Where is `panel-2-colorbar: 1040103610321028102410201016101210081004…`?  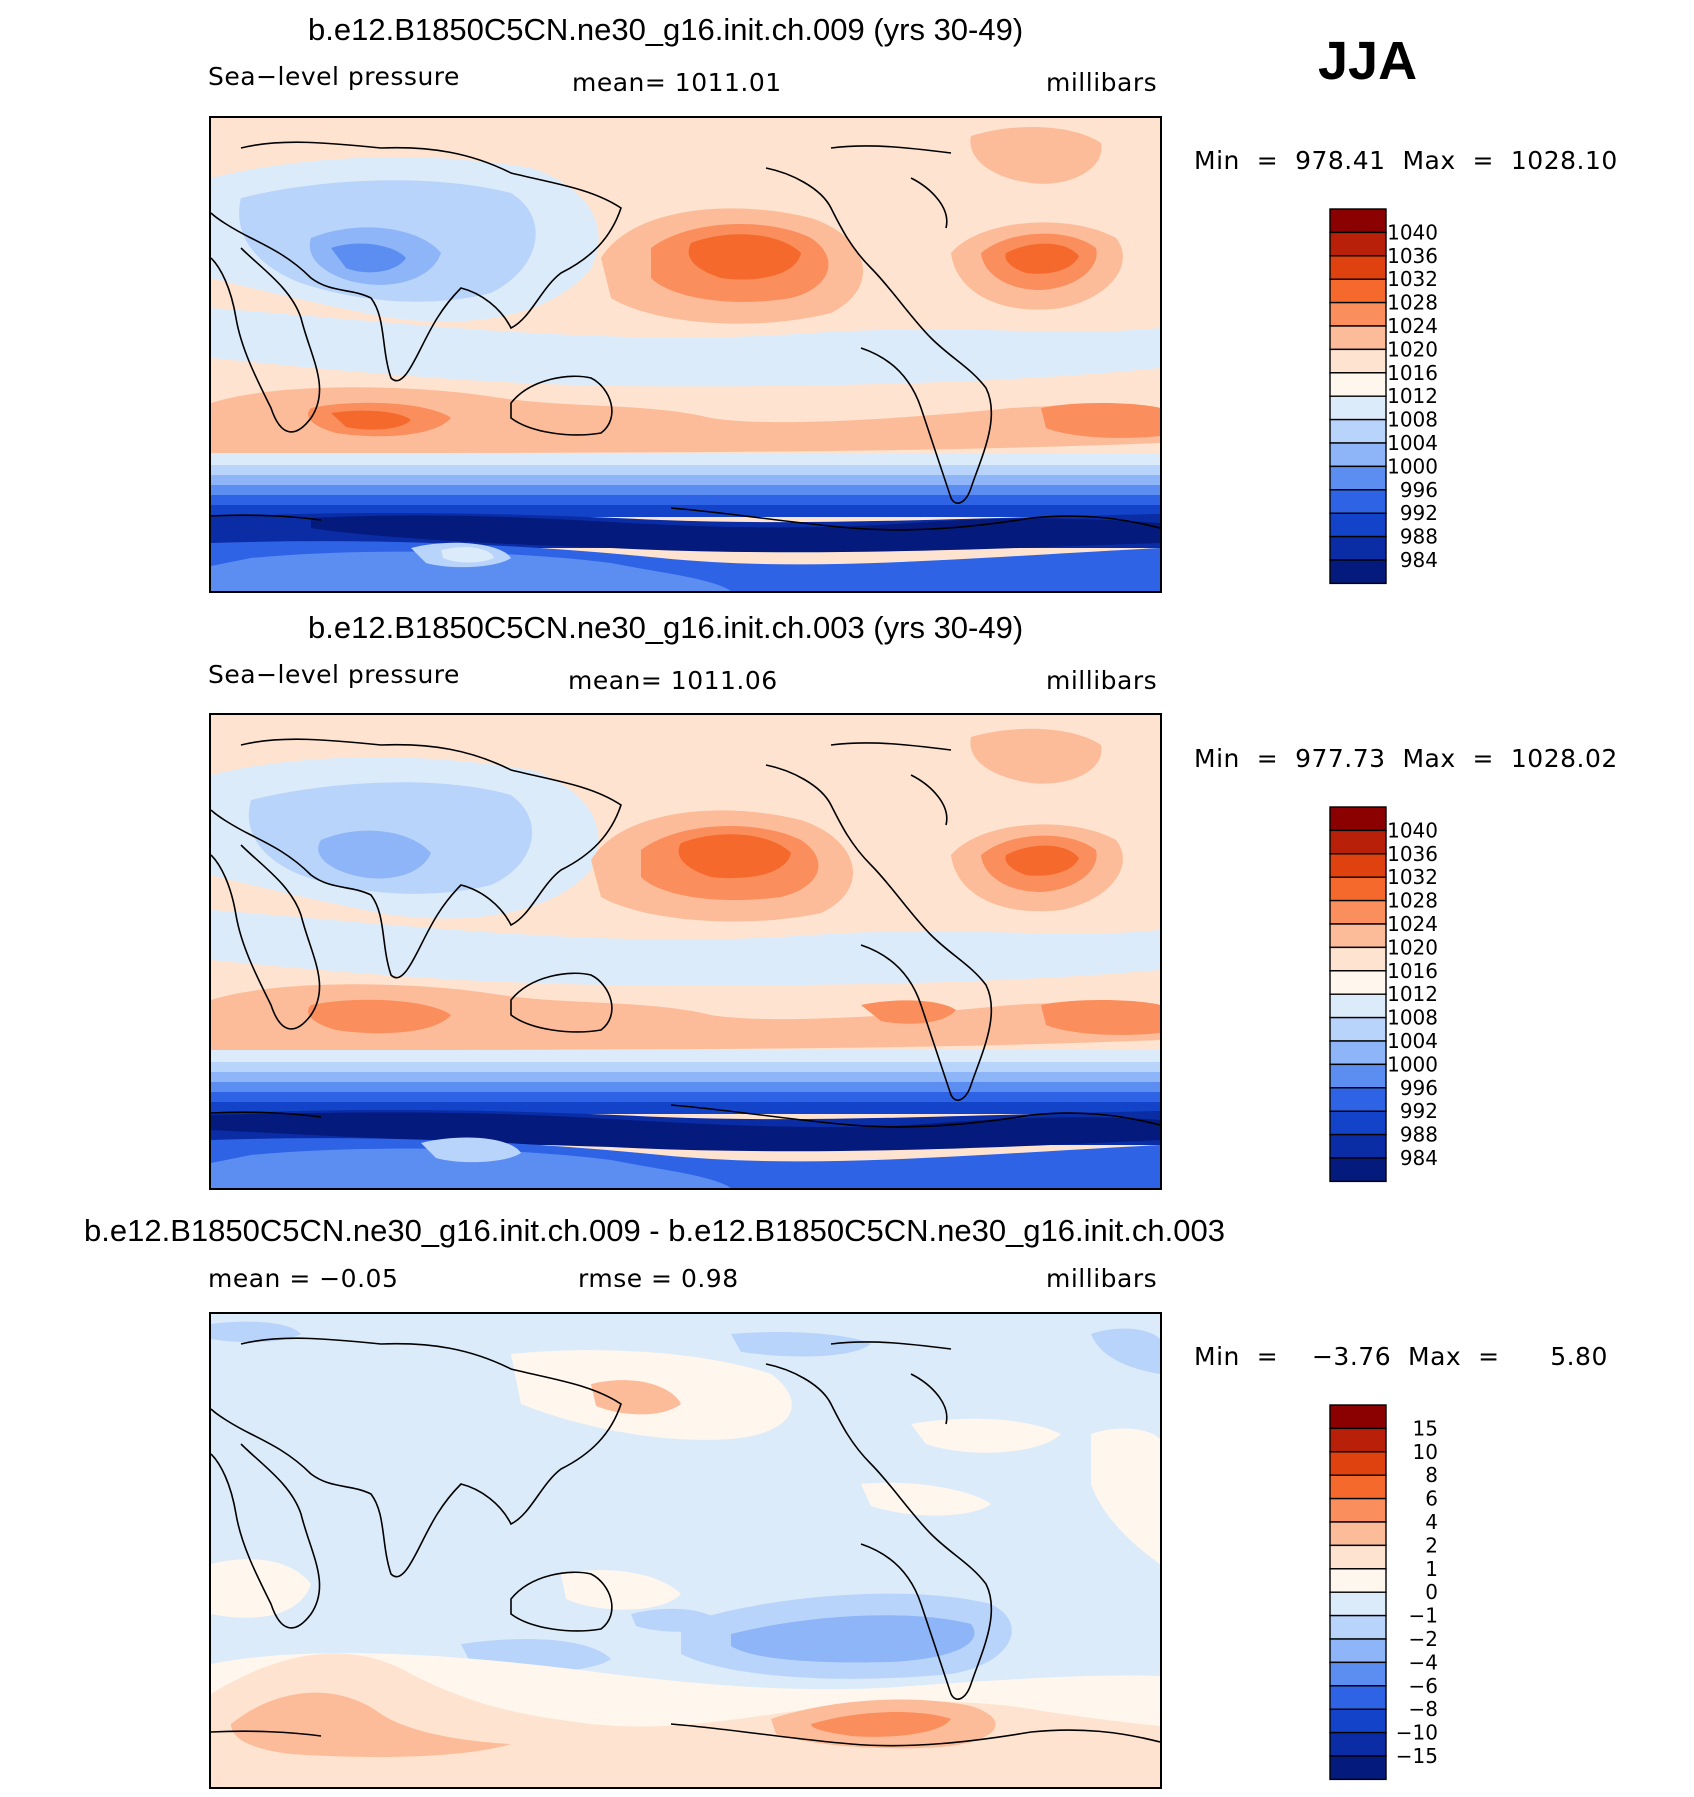
panel-2-colorbar: 1040103610321028102410201016101210081004… is located at coordinates (1383, 994).